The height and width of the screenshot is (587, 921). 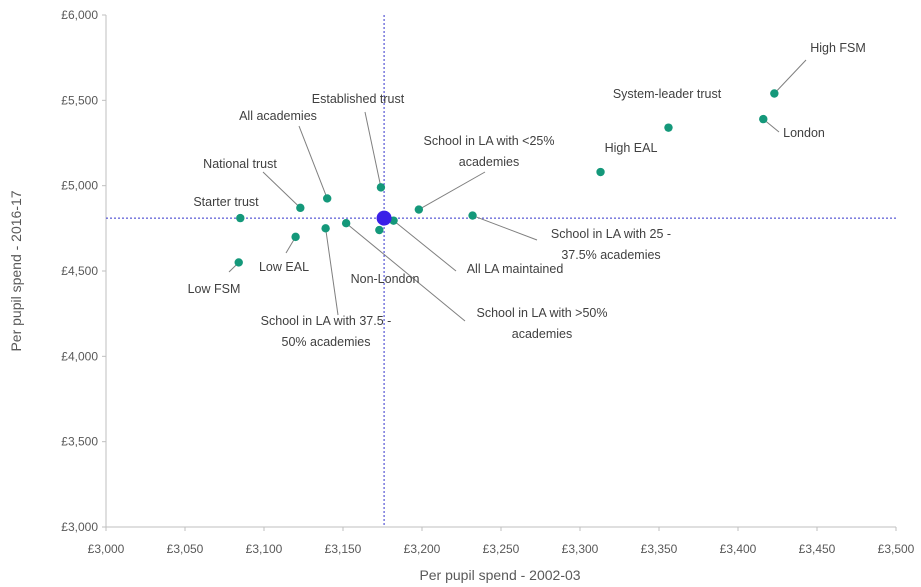 What do you see at coordinates (326, 321) in the screenshot?
I see `point-label-line: School in LA with 37.5 -` at bounding box center [326, 321].